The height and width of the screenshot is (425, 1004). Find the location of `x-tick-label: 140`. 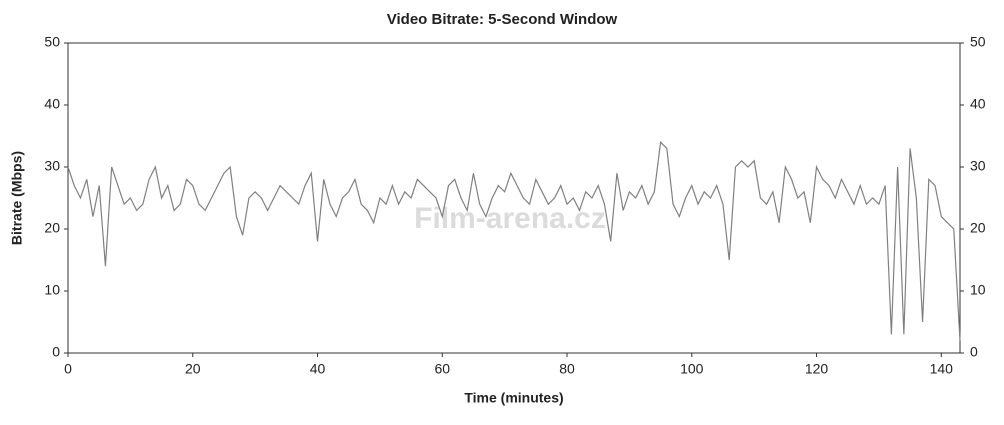

x-tick-label: 140 is located at coordinates (942, 369).